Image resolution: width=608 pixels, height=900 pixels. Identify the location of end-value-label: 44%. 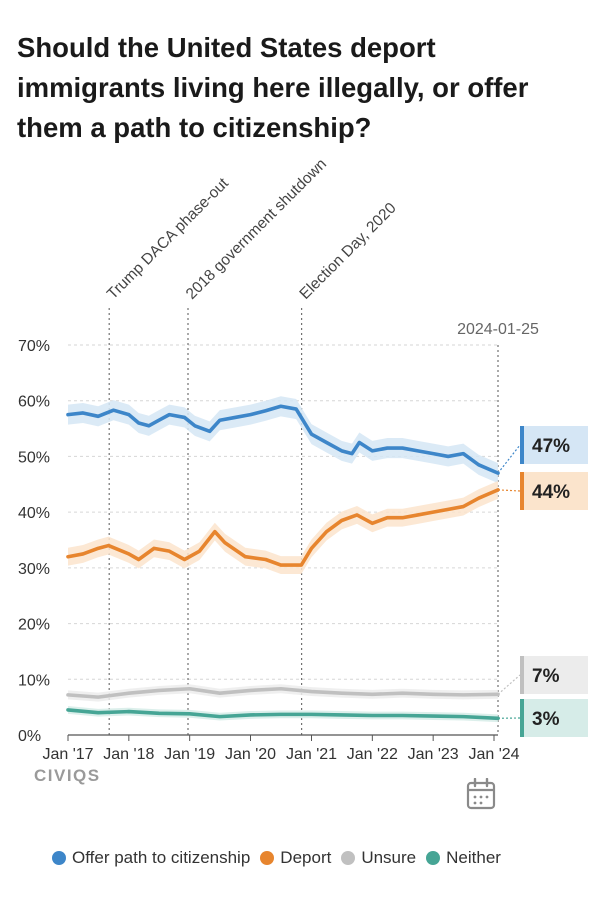
(551, 492).